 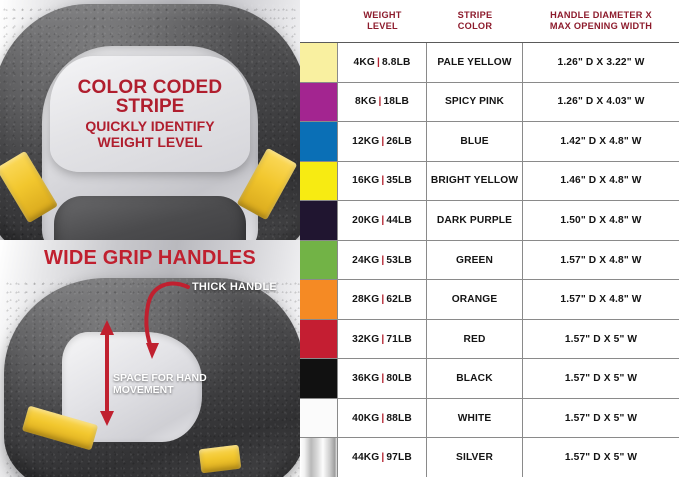 What do you see at coordinates (601, 62) in the screenshot?
I see `cell-dimensions: 1.26" D X 3.22" W` at bounding box center [601, 62].